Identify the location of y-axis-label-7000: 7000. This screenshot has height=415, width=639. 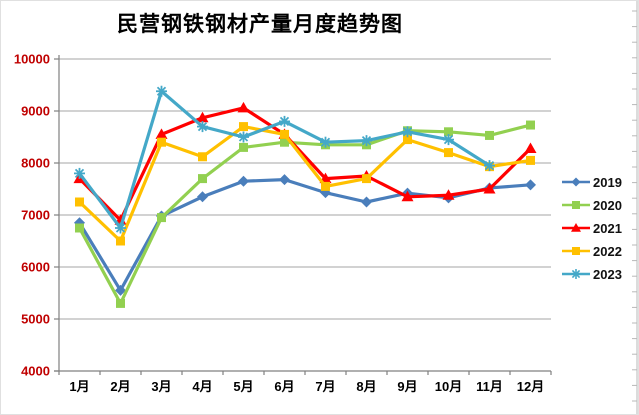
(35, 215).